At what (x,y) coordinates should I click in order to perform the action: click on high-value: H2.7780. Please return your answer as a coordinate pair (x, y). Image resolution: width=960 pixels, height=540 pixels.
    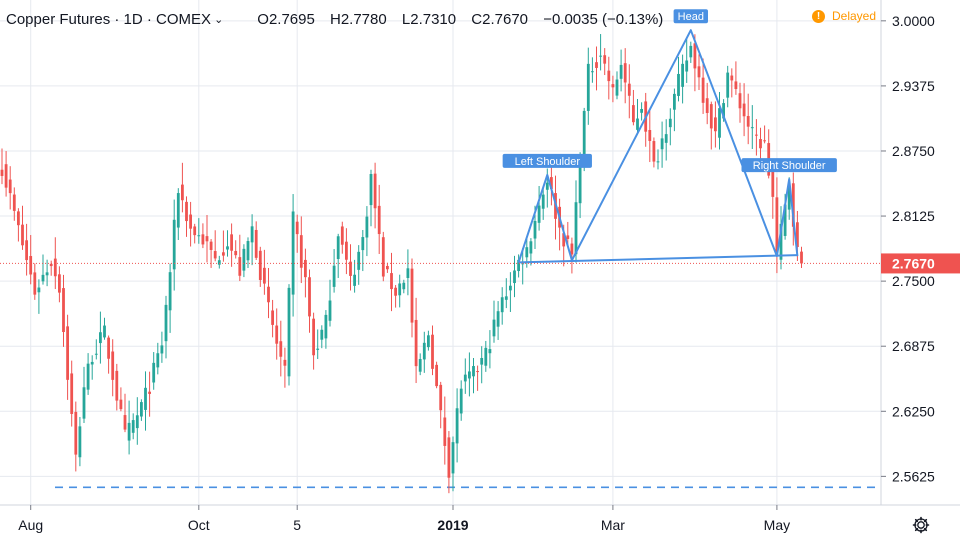
    Looking at the image, I should click on (358, 19).